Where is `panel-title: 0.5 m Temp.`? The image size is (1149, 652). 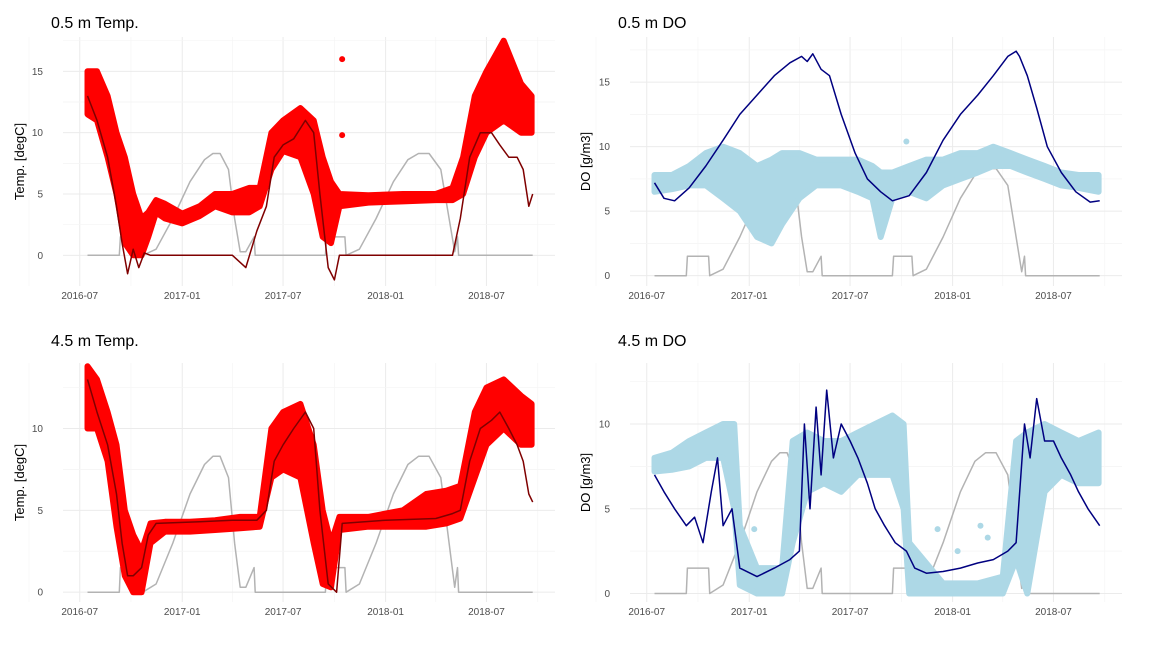
panel-title: 0.5 m Temp. is located at coordinates (95, 23).